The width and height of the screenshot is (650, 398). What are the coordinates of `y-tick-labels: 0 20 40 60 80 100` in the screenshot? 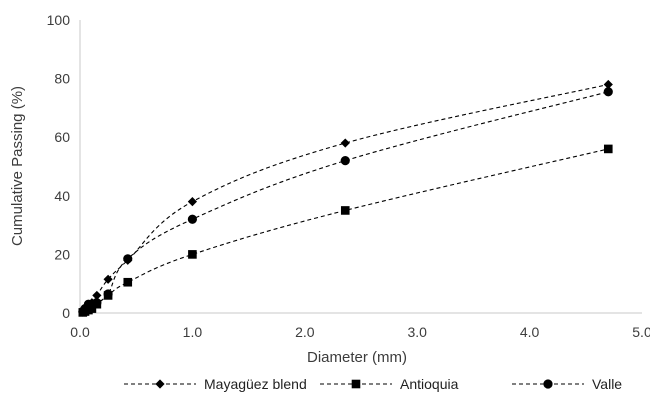 It's located at (59, 166).